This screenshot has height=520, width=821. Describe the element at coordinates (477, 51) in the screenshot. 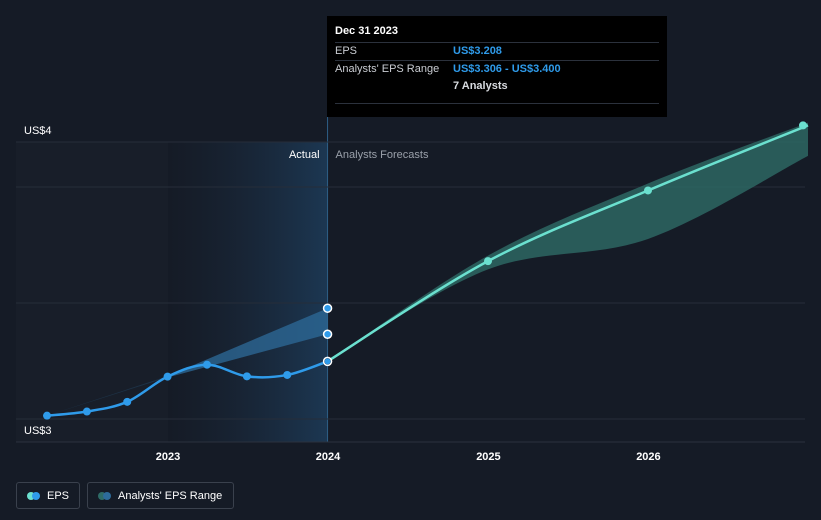

I see `tooltip-eps-value: US$3.208` at that location.